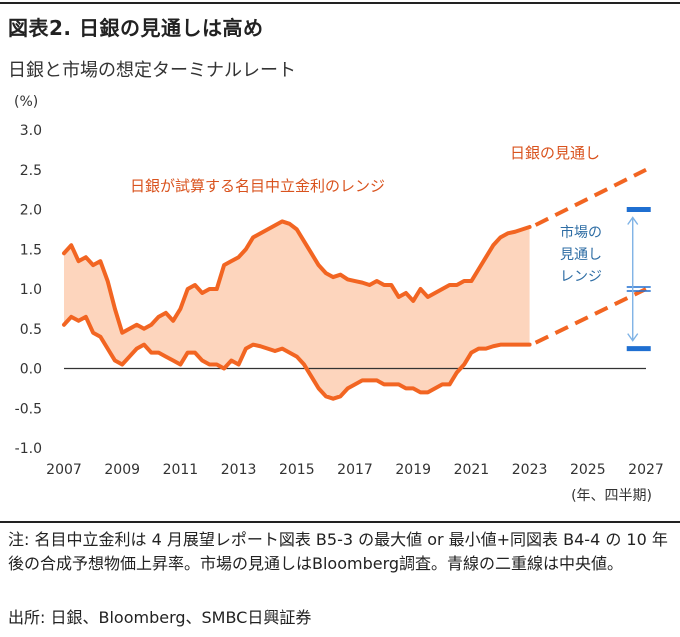  I want to click on y-tick-label: 2.0, so click(31, 211).